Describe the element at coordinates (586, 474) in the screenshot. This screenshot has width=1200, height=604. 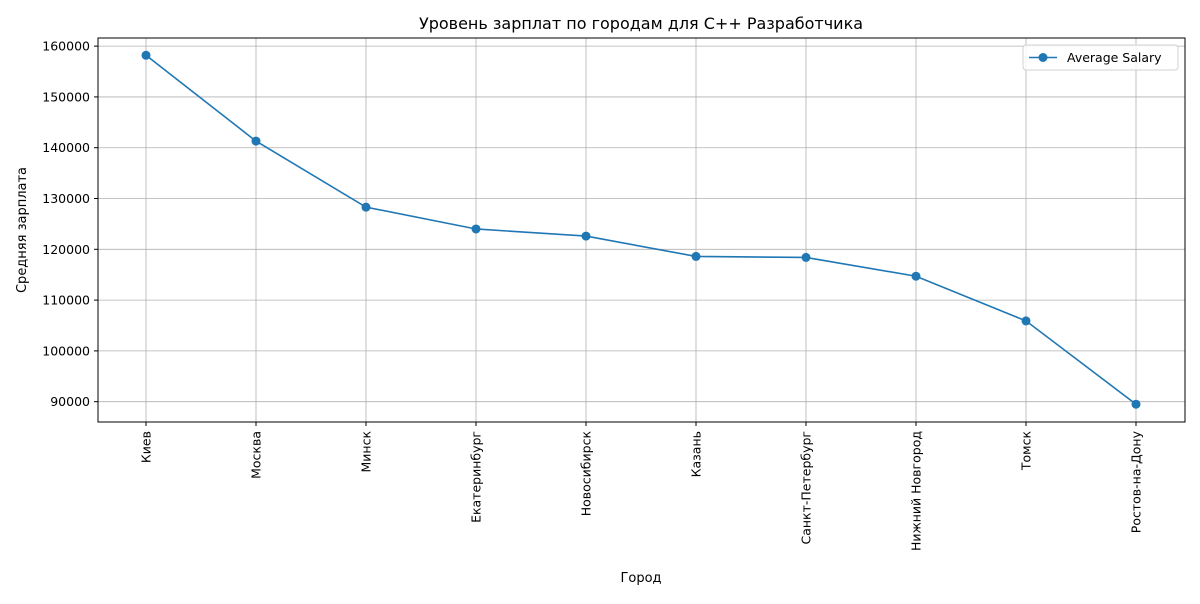
I see `x-tick-label: Новосибирск` at that location.